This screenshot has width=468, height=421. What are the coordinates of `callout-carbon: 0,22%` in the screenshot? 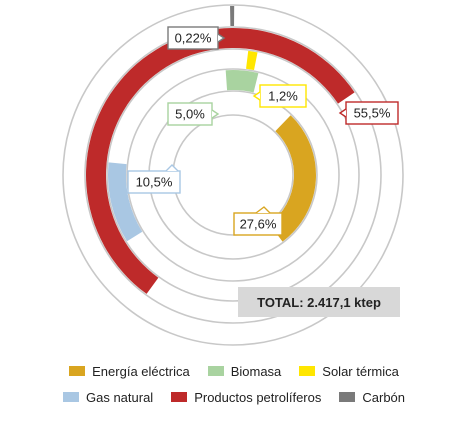 It's located at (196, 38).